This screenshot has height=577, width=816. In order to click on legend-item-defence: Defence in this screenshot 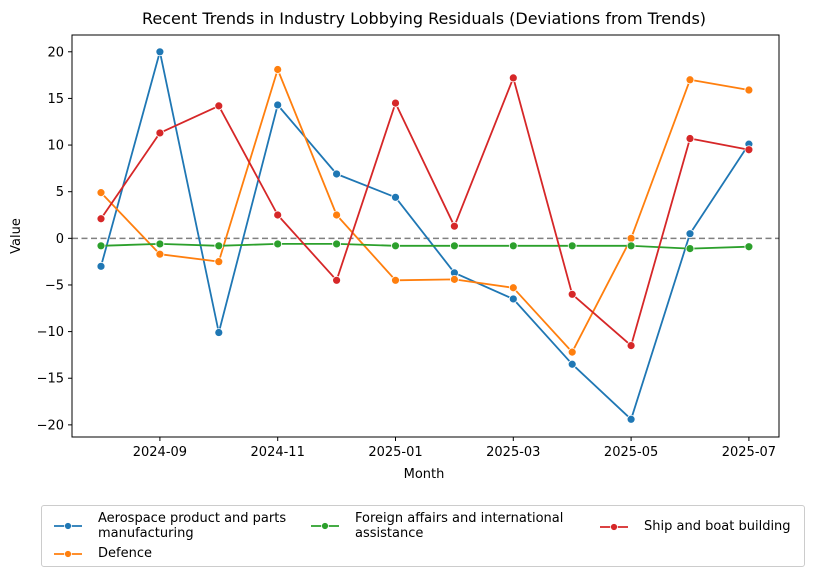, I will do `click(103, 553)`.